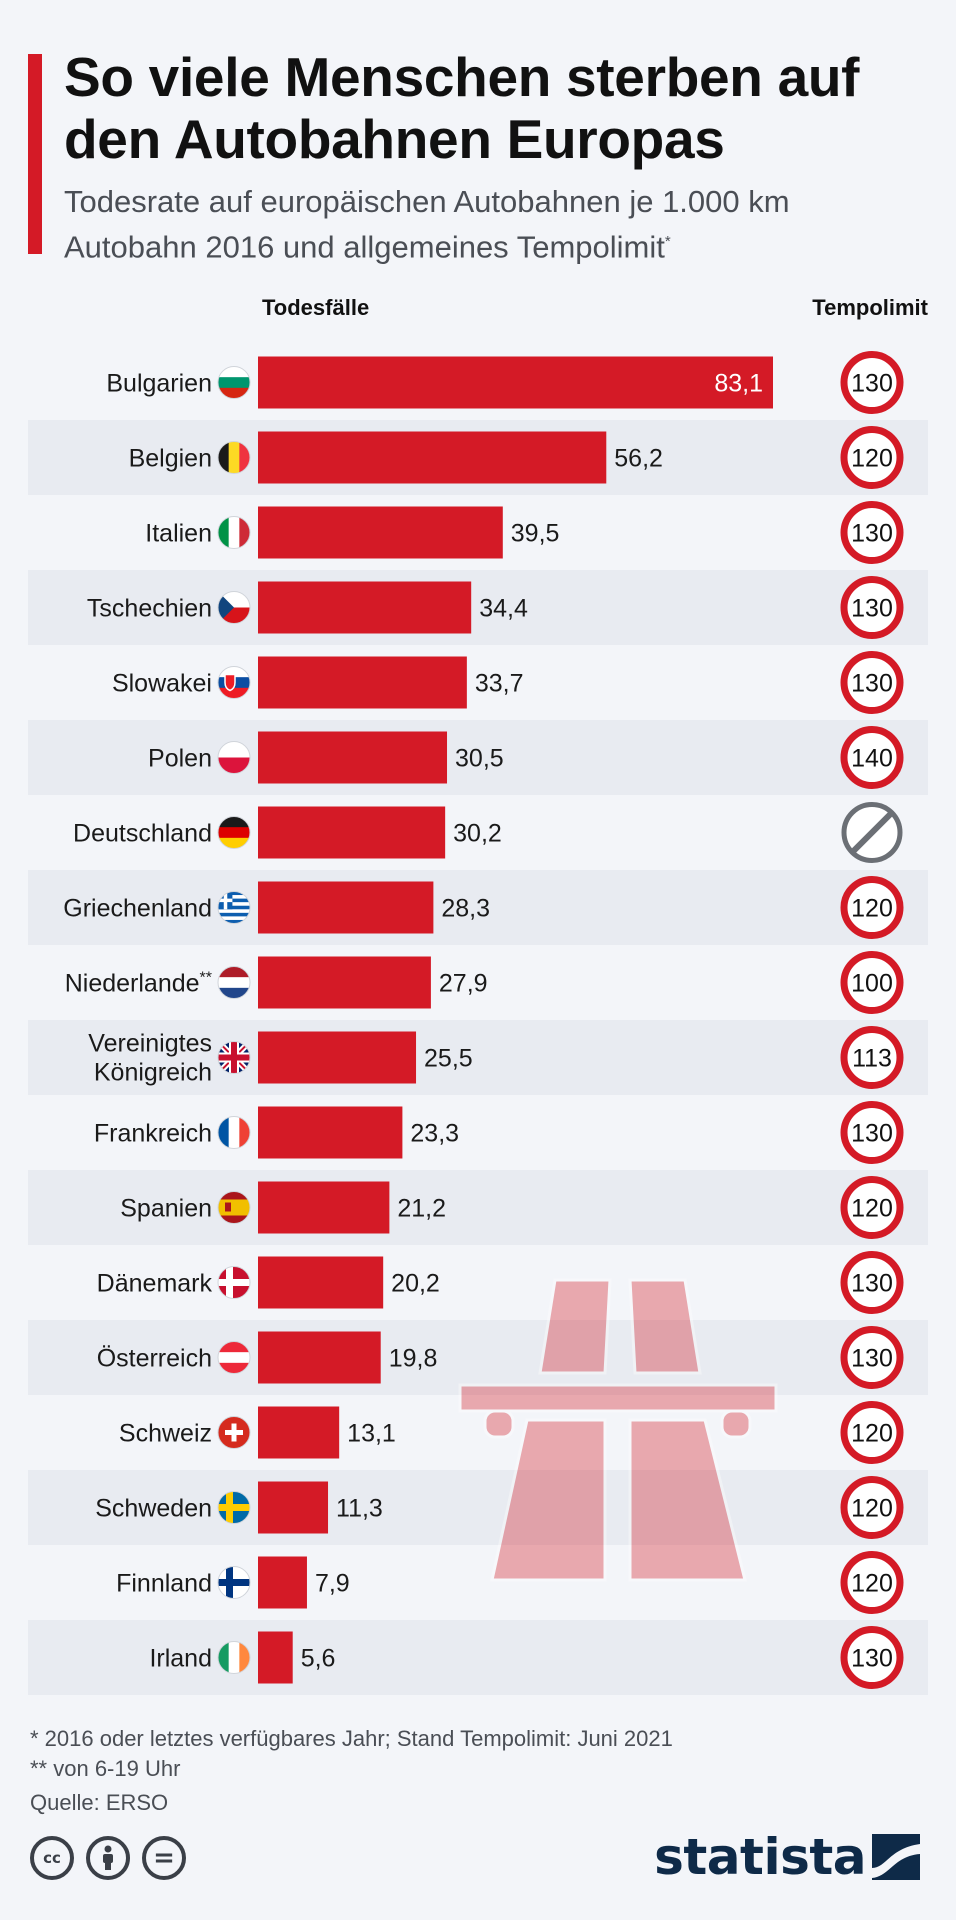 Image resolution: width=956 pixels, height=1920 pixels. I want to click on motorway-sign-icon, so click(618, 1430).